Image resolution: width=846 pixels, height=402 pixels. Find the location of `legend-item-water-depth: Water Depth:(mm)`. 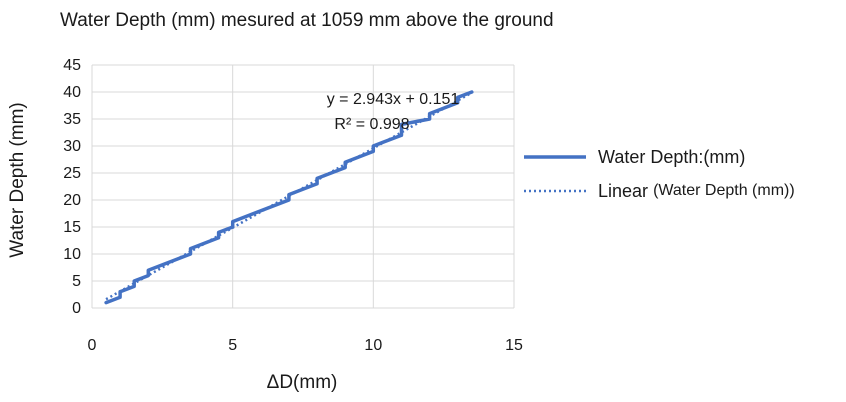

legend-item-water-depth: Water Depth:(mm) is located at coordinates (658, 157).